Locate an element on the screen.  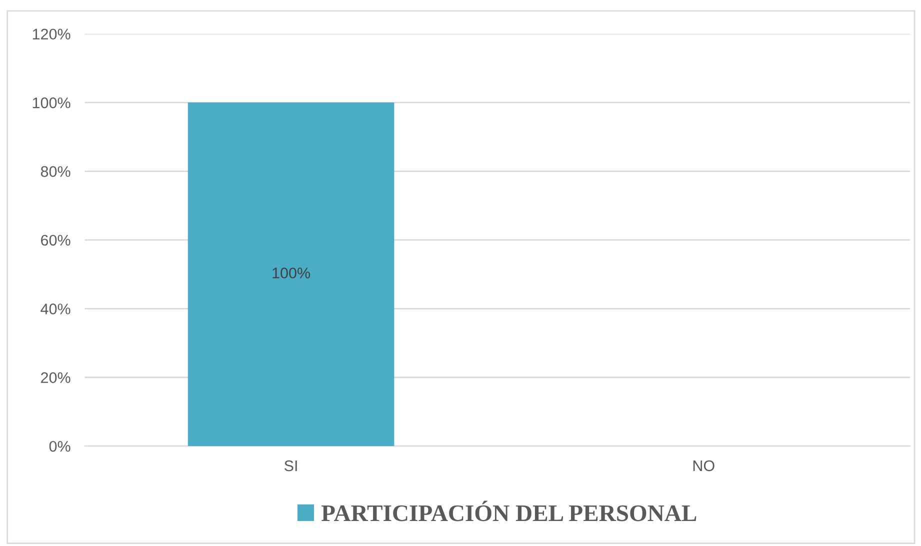
data-label: 100% is located at coordinates (291, 273).